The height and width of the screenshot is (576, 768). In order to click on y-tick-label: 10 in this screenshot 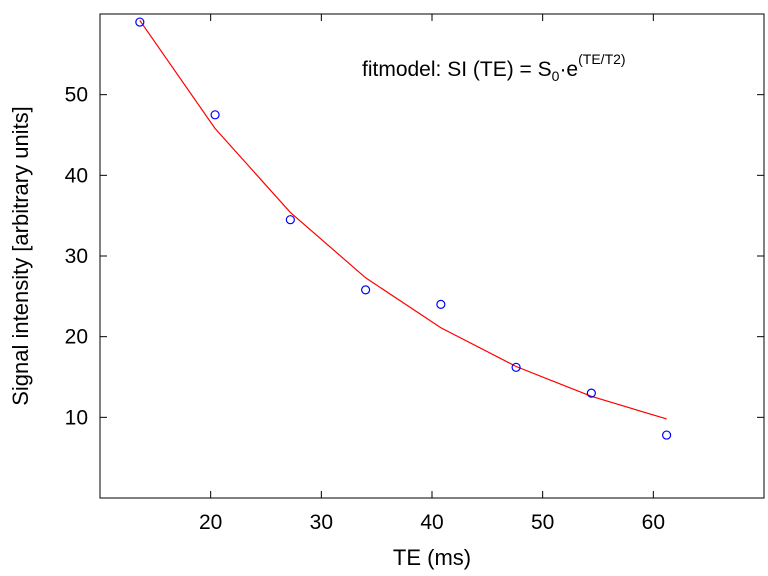, I will do `click(76, 417)`.